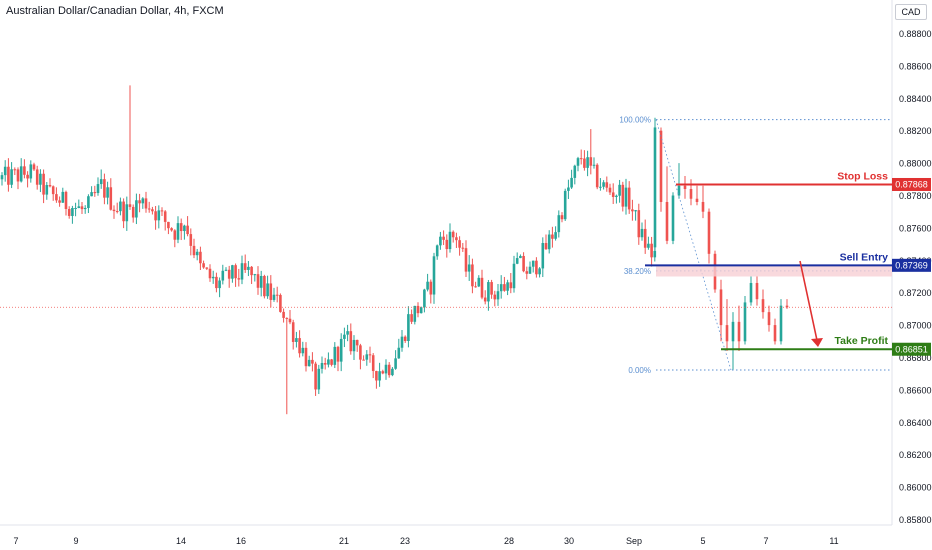  I want to click on price-tick-label: 0.88400, so click(915, 99).